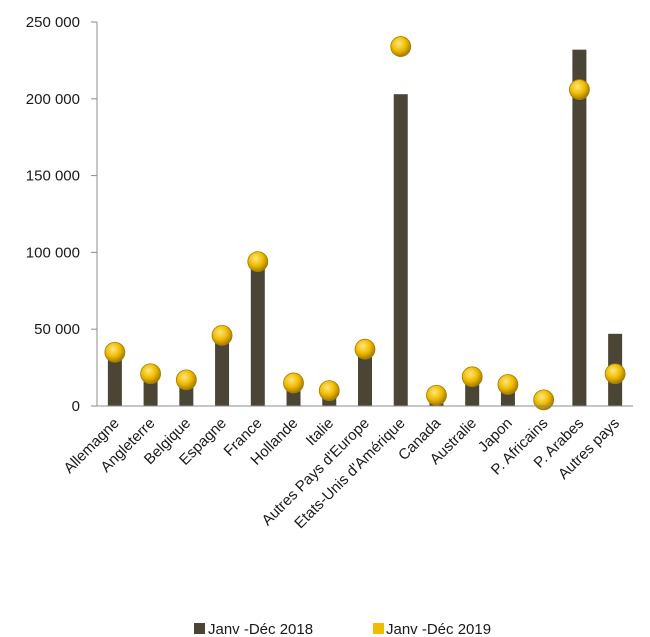 The image size is (650, 637). I want to click on y-tick-label: 200 000, so click(53, 99).